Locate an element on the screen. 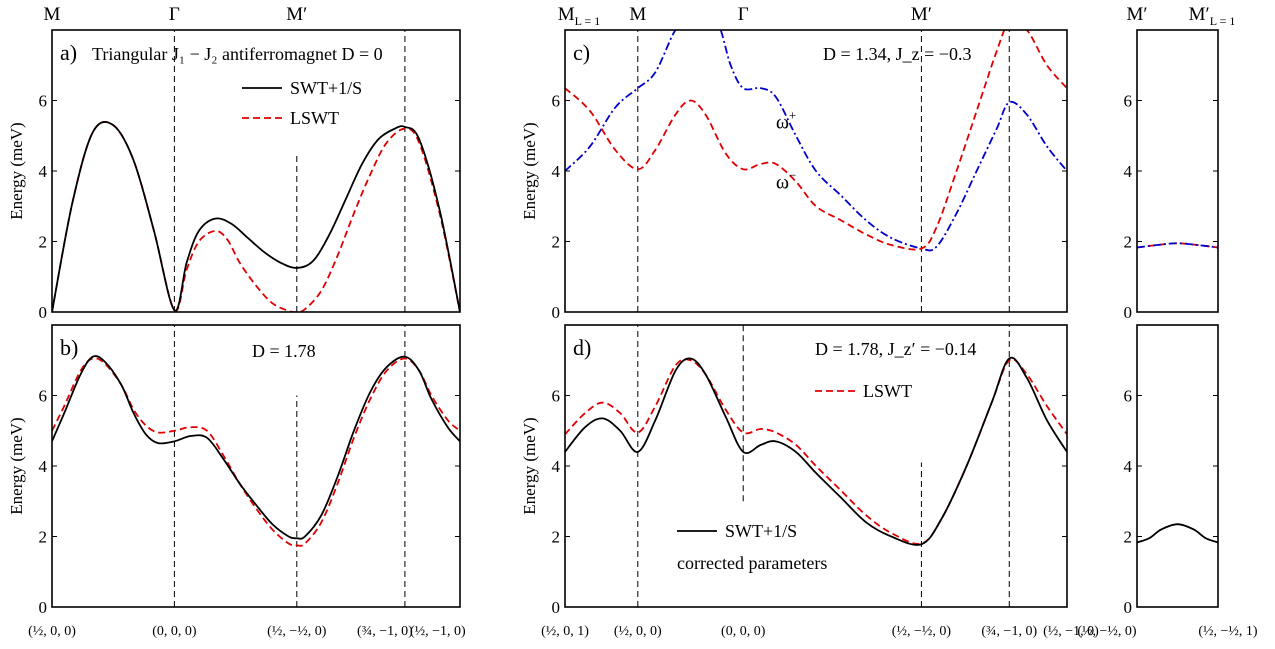 This screenshot has width=1275, height=649. panel-label: d) is located at coordinates (582, 347).